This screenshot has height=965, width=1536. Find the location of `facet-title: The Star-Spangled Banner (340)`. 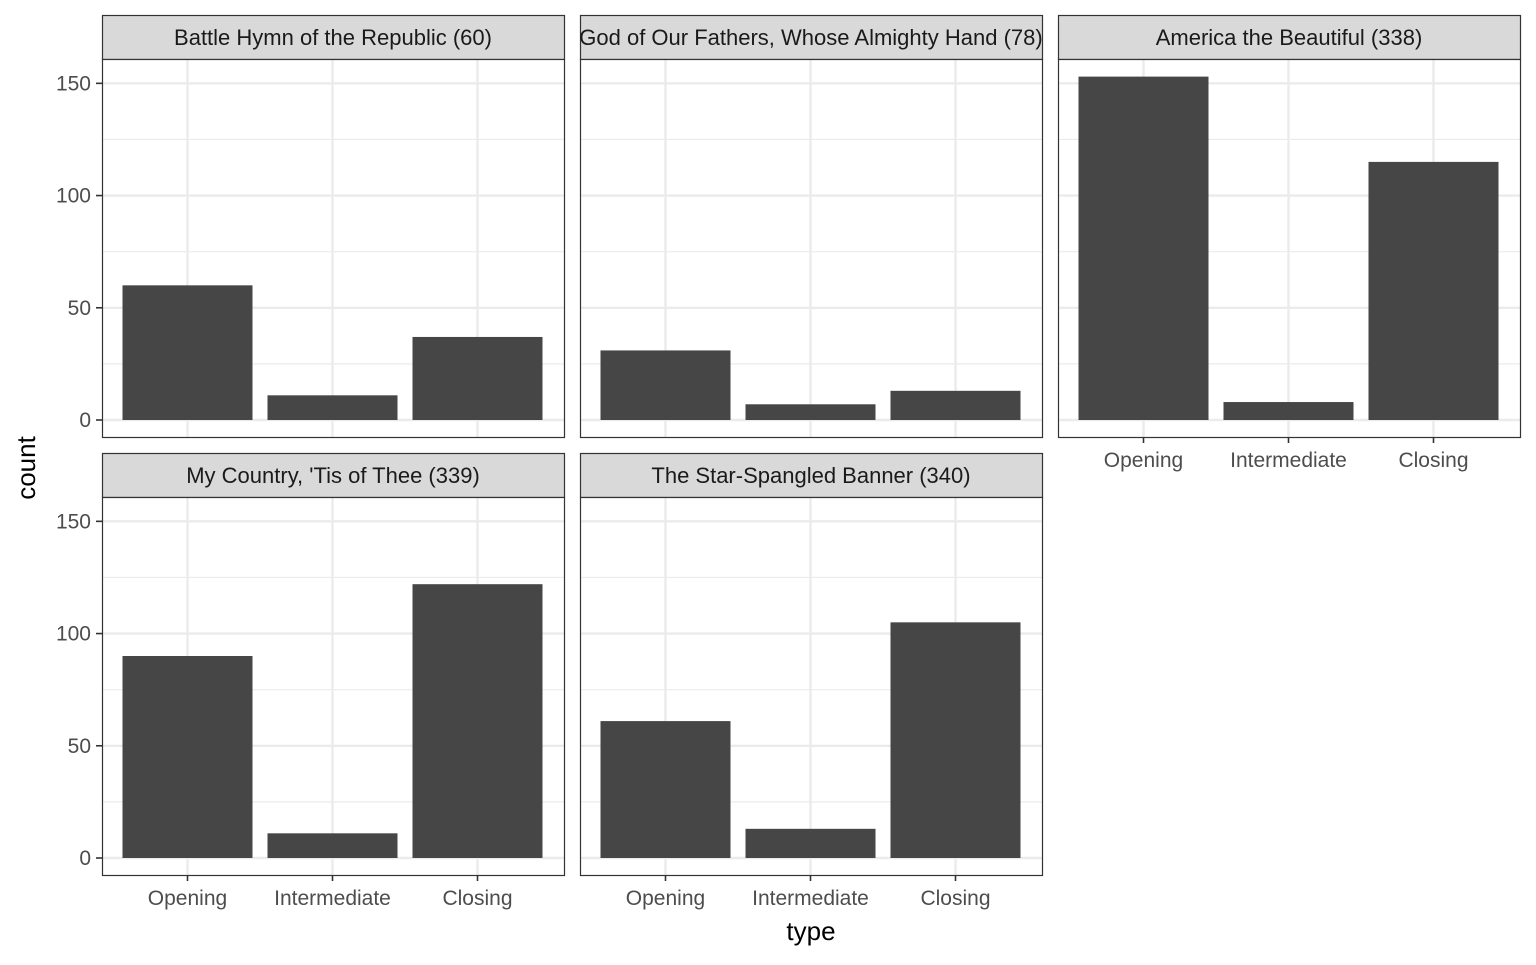

facet-title: The Star-Spangled Banner (340) is located at coordinates (810, 475).